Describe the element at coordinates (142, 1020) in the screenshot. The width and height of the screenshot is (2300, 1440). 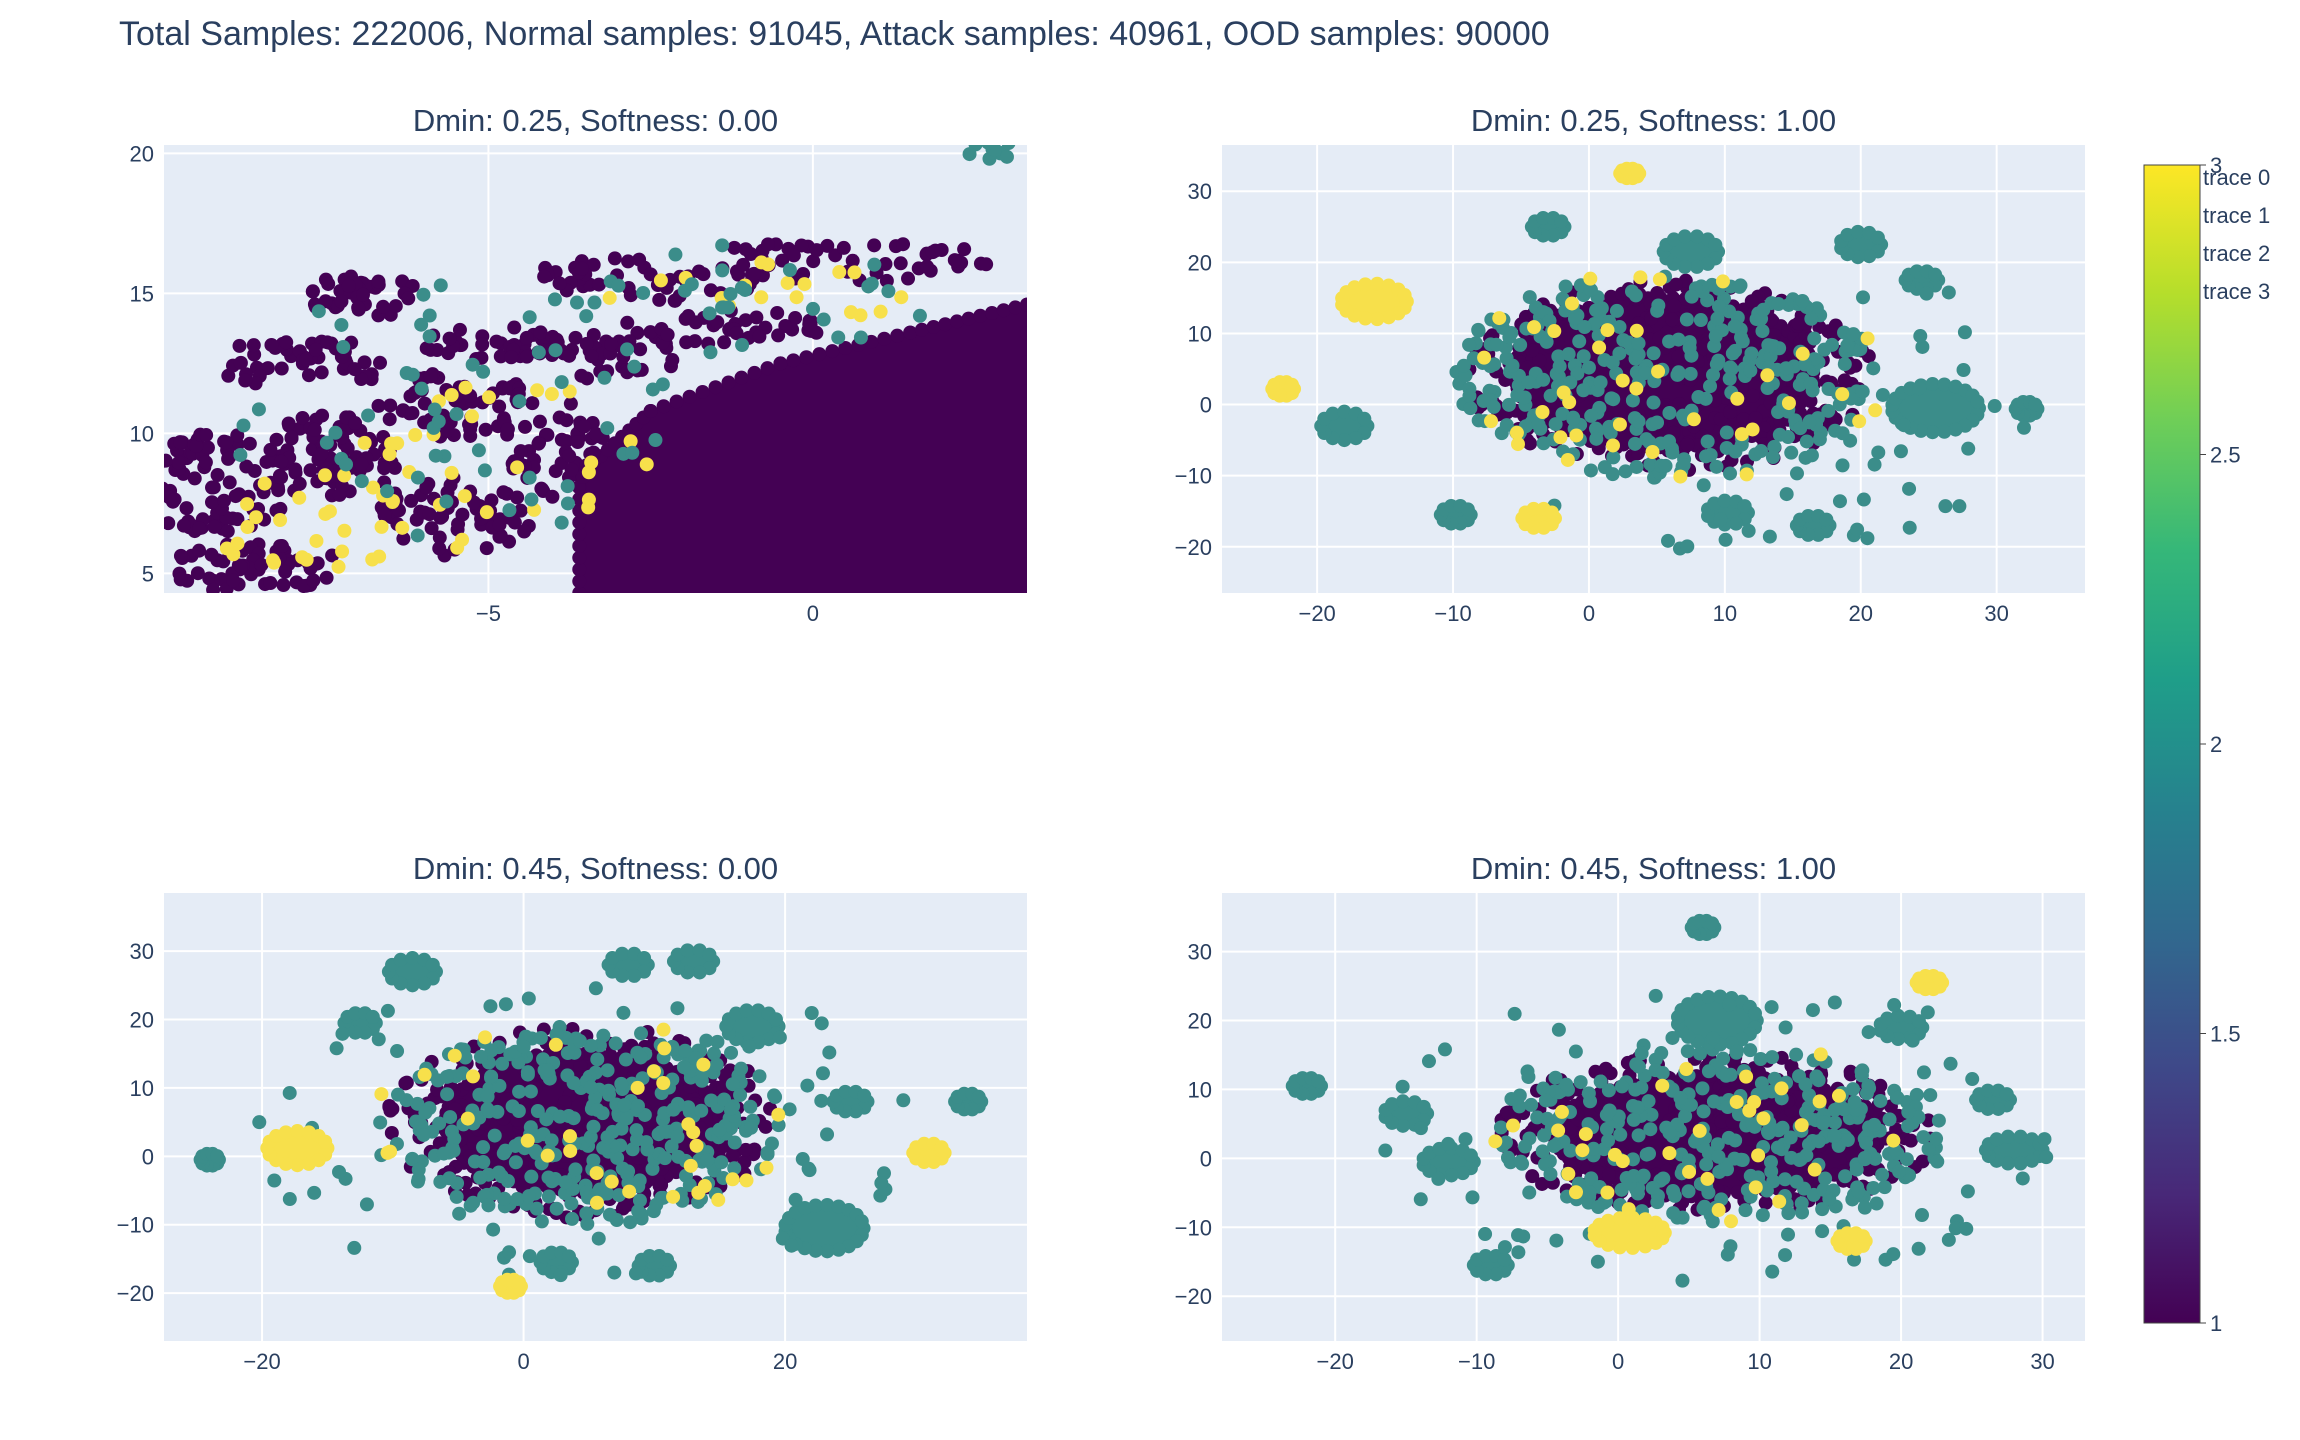
I see `y-tick-label: 20` at that location.